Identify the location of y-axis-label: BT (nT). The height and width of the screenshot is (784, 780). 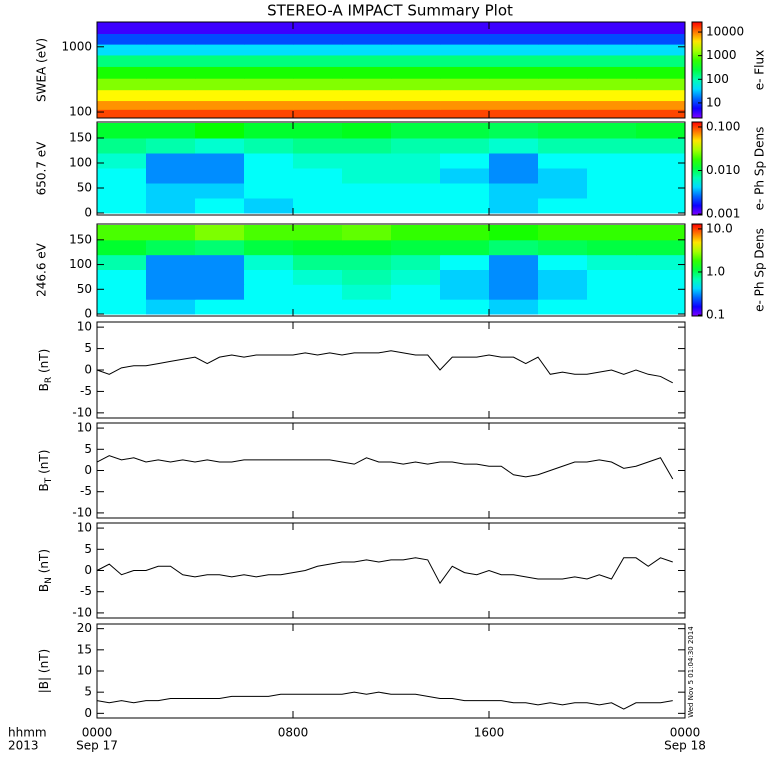
(45, 471).